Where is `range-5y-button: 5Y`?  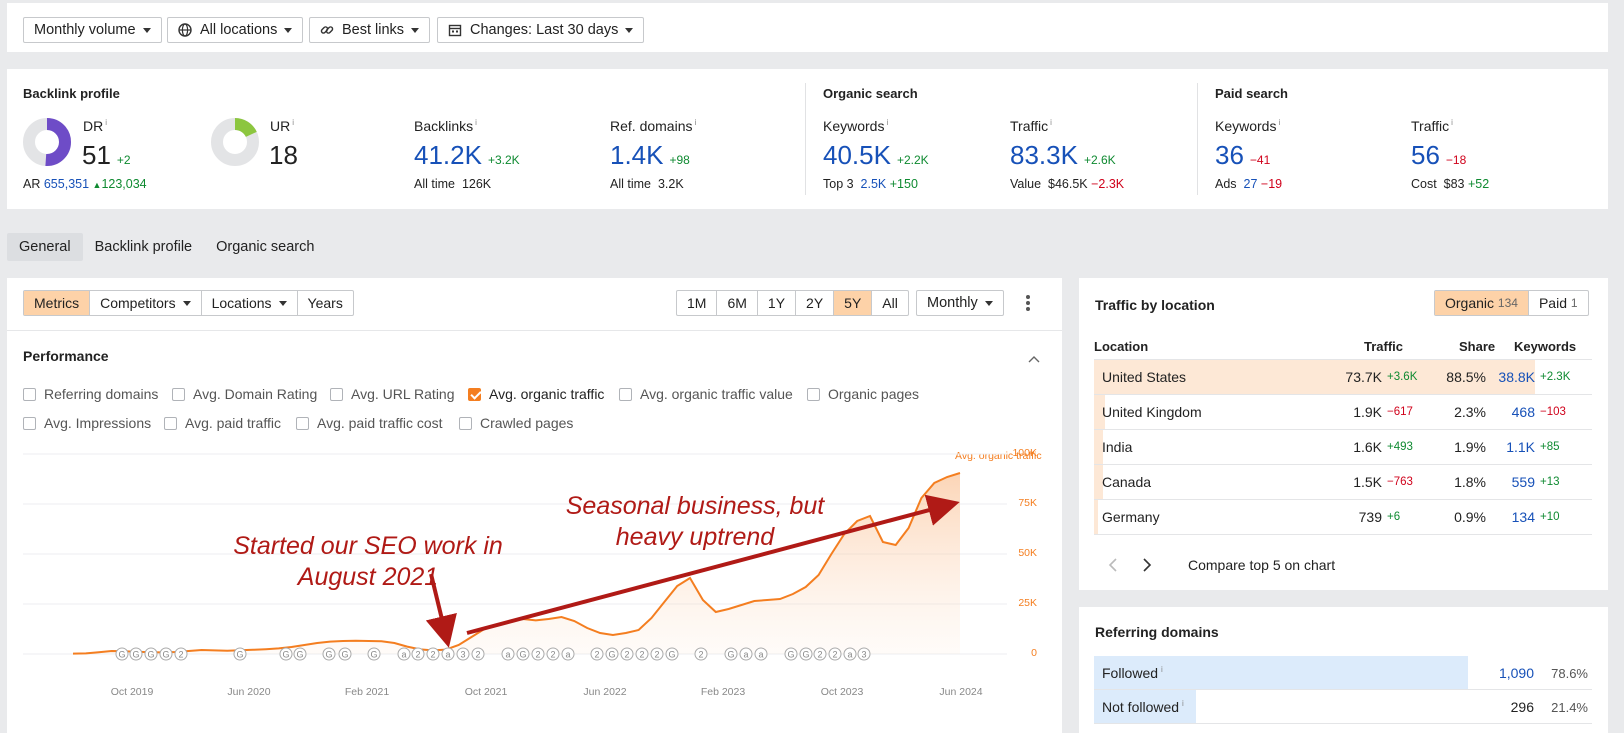
range-5y-button: 5Y is located at coordinates (853, 303).